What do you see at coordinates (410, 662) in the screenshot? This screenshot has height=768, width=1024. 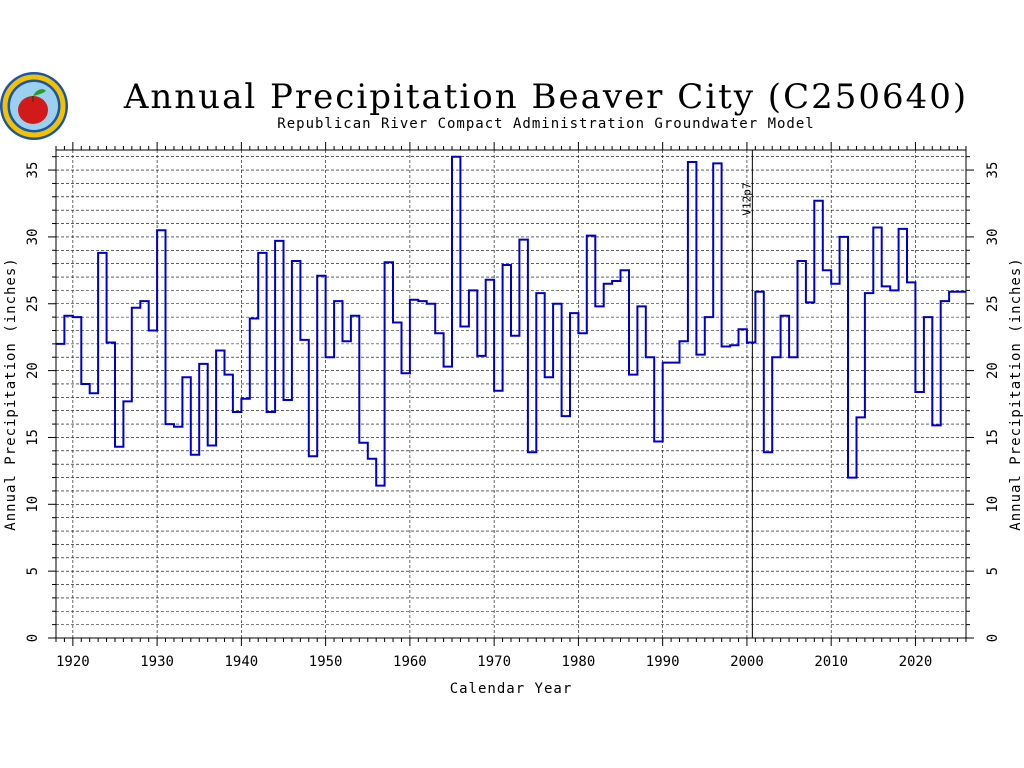 I see `x-tick-label: 1960` at bounding box center [410, 662].